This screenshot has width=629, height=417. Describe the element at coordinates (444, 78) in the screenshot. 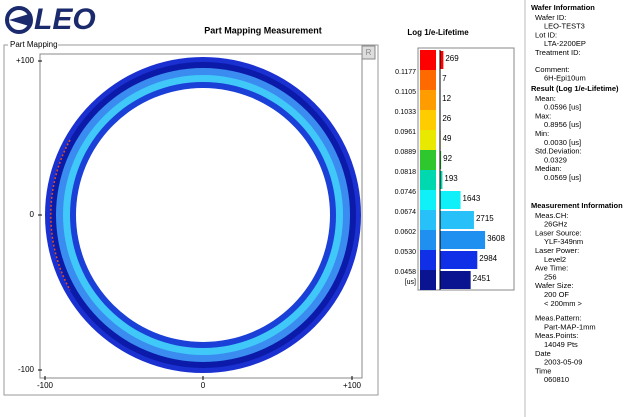

I see `histogram-count: 7` at that location.